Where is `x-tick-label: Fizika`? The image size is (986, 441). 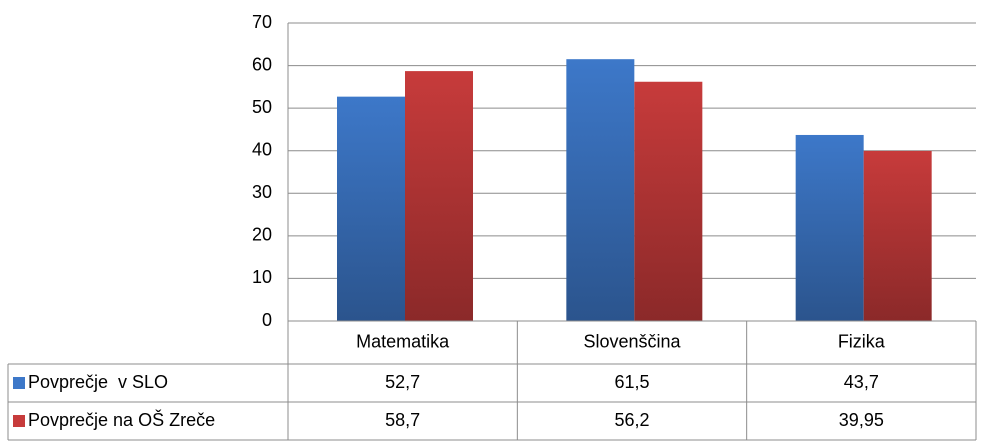
x-tick-label: Fizika is located at coordinates (862, 341).